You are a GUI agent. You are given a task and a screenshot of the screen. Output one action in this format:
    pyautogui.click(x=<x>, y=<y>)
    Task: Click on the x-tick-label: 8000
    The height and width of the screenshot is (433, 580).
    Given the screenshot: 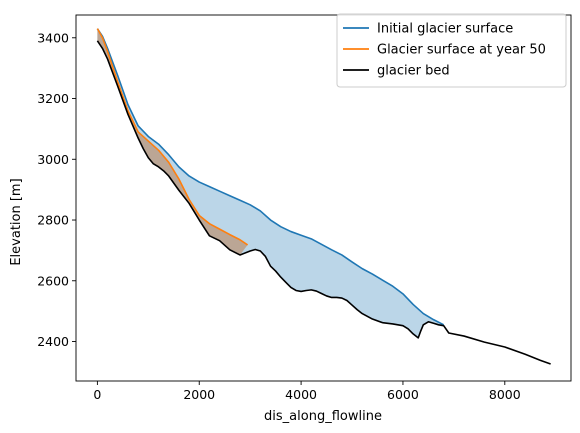 What is the action you would take?
    pyautogui.click(x=505, y=394)
    